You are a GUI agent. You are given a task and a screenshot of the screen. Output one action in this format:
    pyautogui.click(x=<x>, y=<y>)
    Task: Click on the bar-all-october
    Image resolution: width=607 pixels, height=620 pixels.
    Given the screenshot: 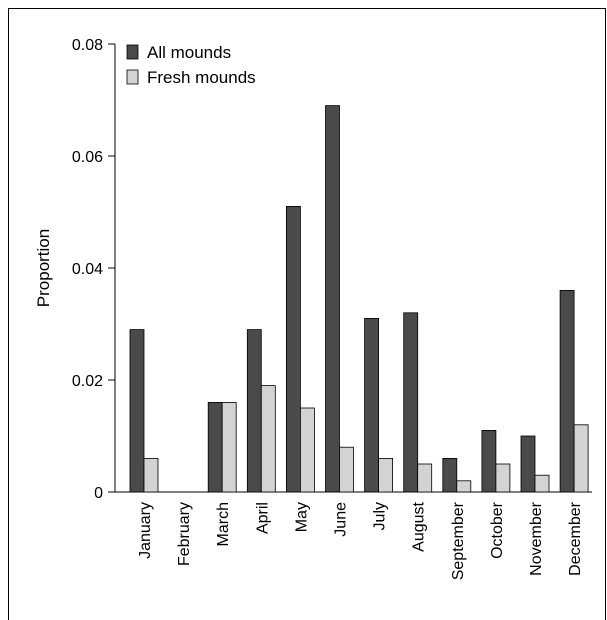 What is the action you would take?
    pyautogui.click(x=489, y=461)
    